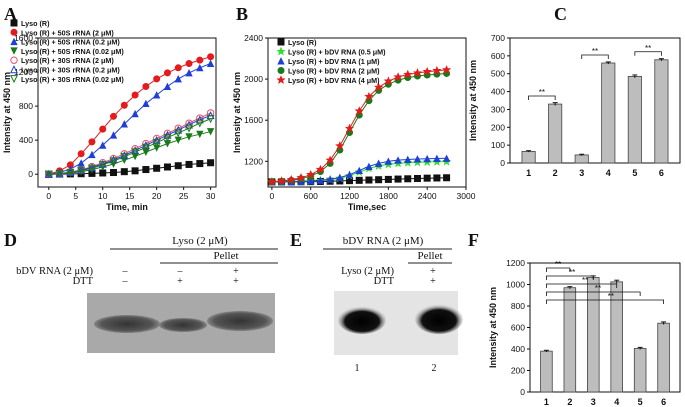 The width and height of the screenshot is (685, 407). Describe the element at coordinates (72, 79) in the screenshot. I see `legend-entry: Lyso (R) + 30S rRNA (0.02 μM)` at that location.